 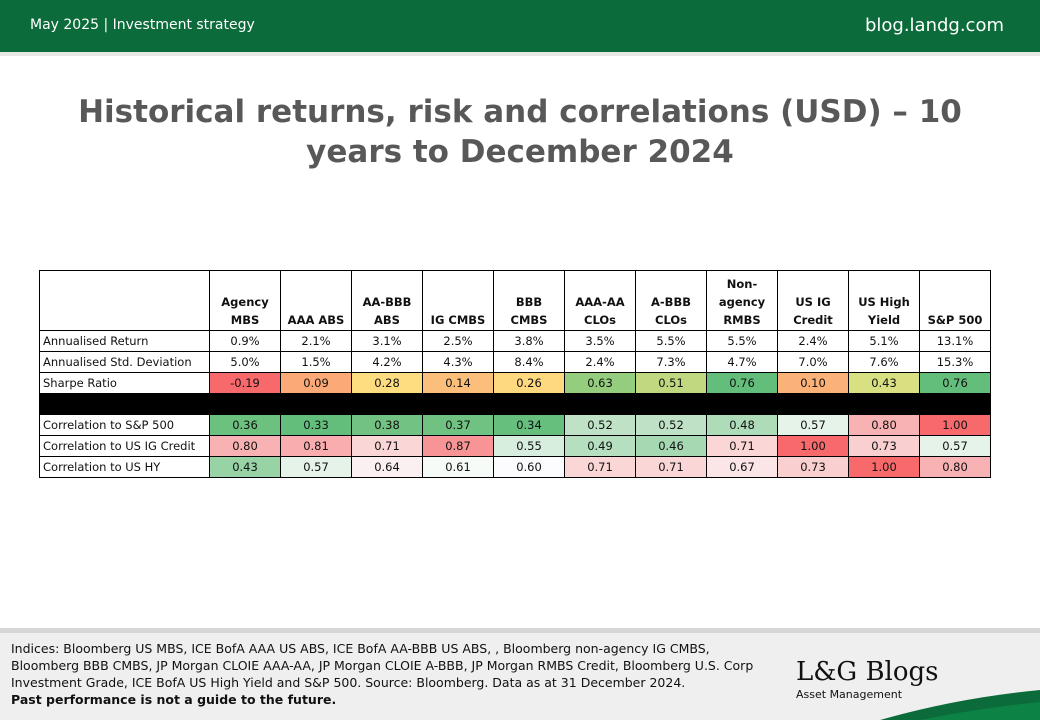 What do you see at coordinates (742, 425) in the screenshot?
I see `table-cell: 0.48` at bounding box center [742, 425].